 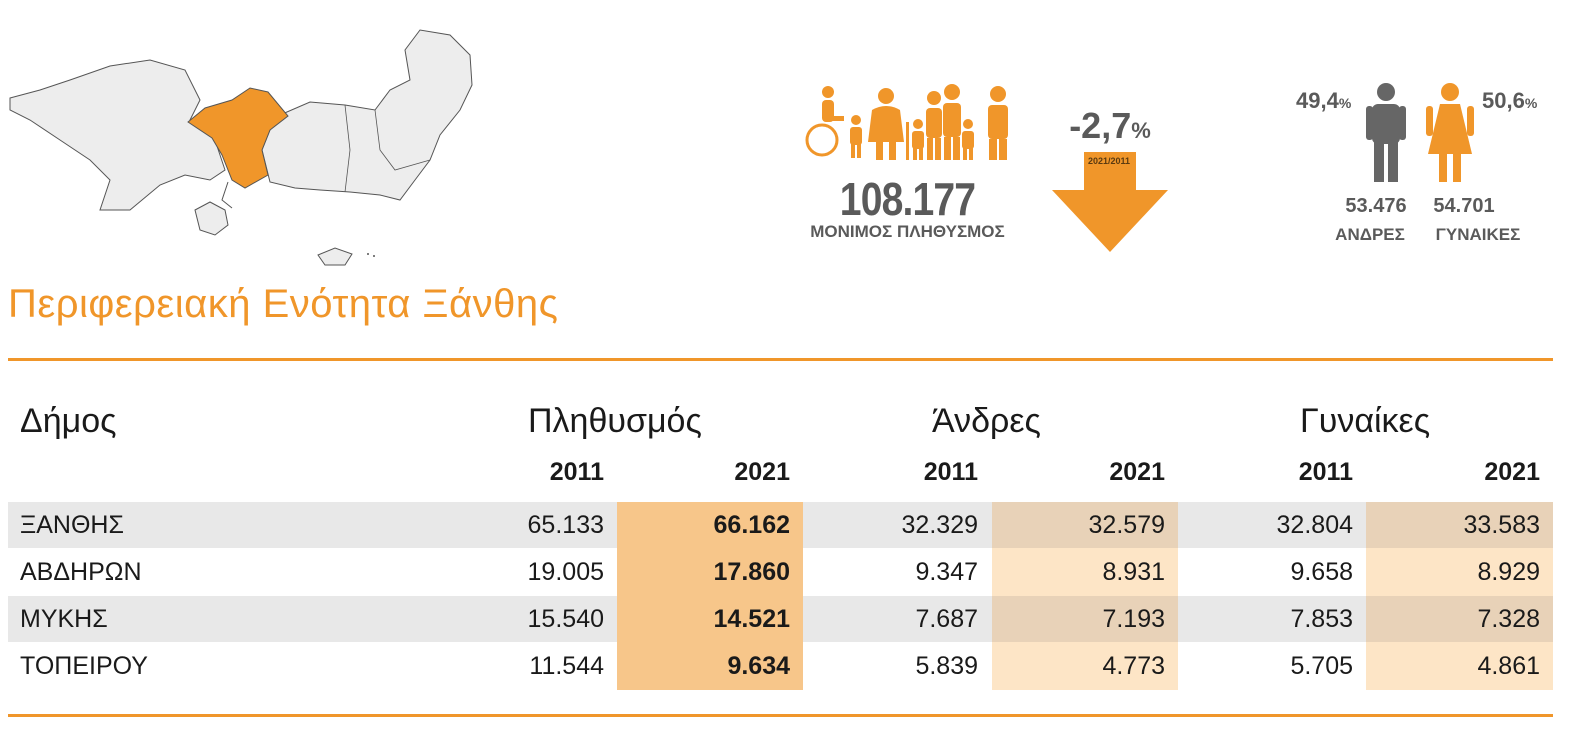 I want to click on women-2021: 7.328, so click(x=1508, y=619).